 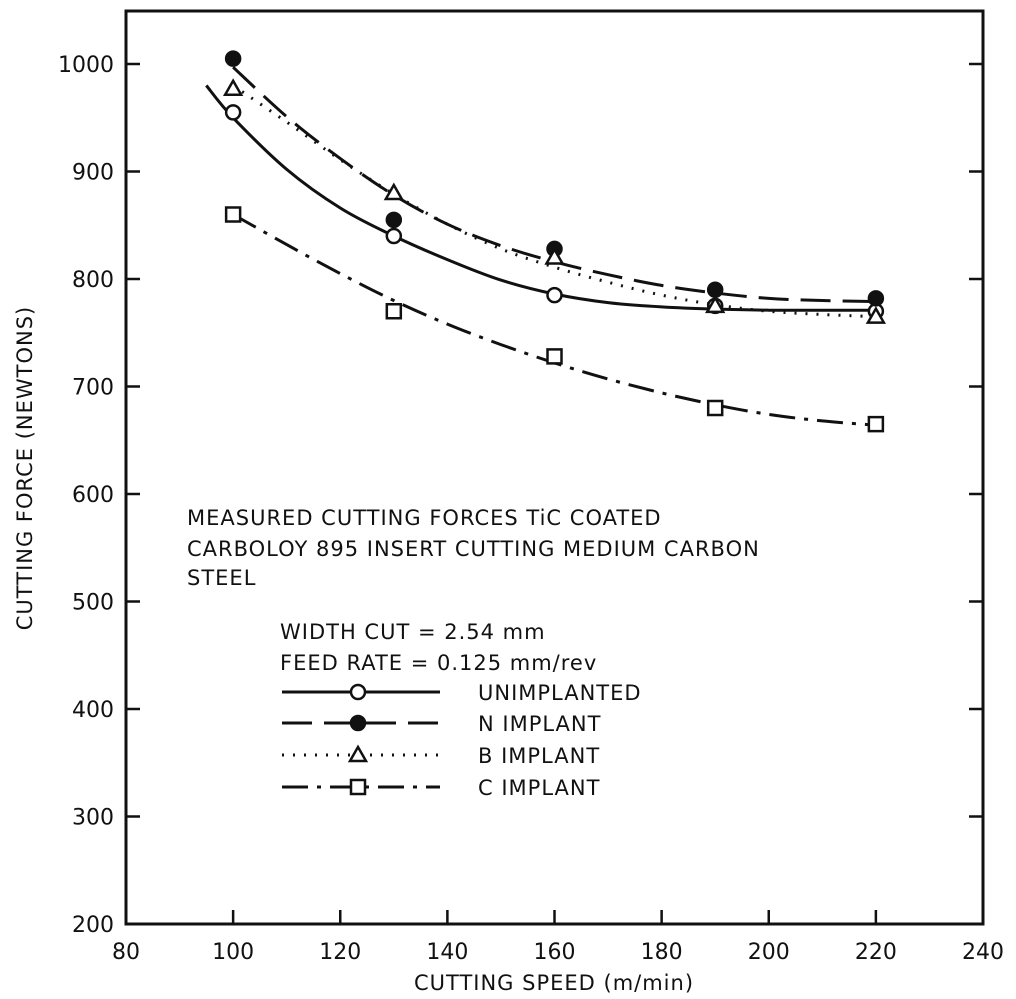 I want to click on condition-feed-rate: FEED RATE = 0.125 mm/rev, so click(x=438, y=663).